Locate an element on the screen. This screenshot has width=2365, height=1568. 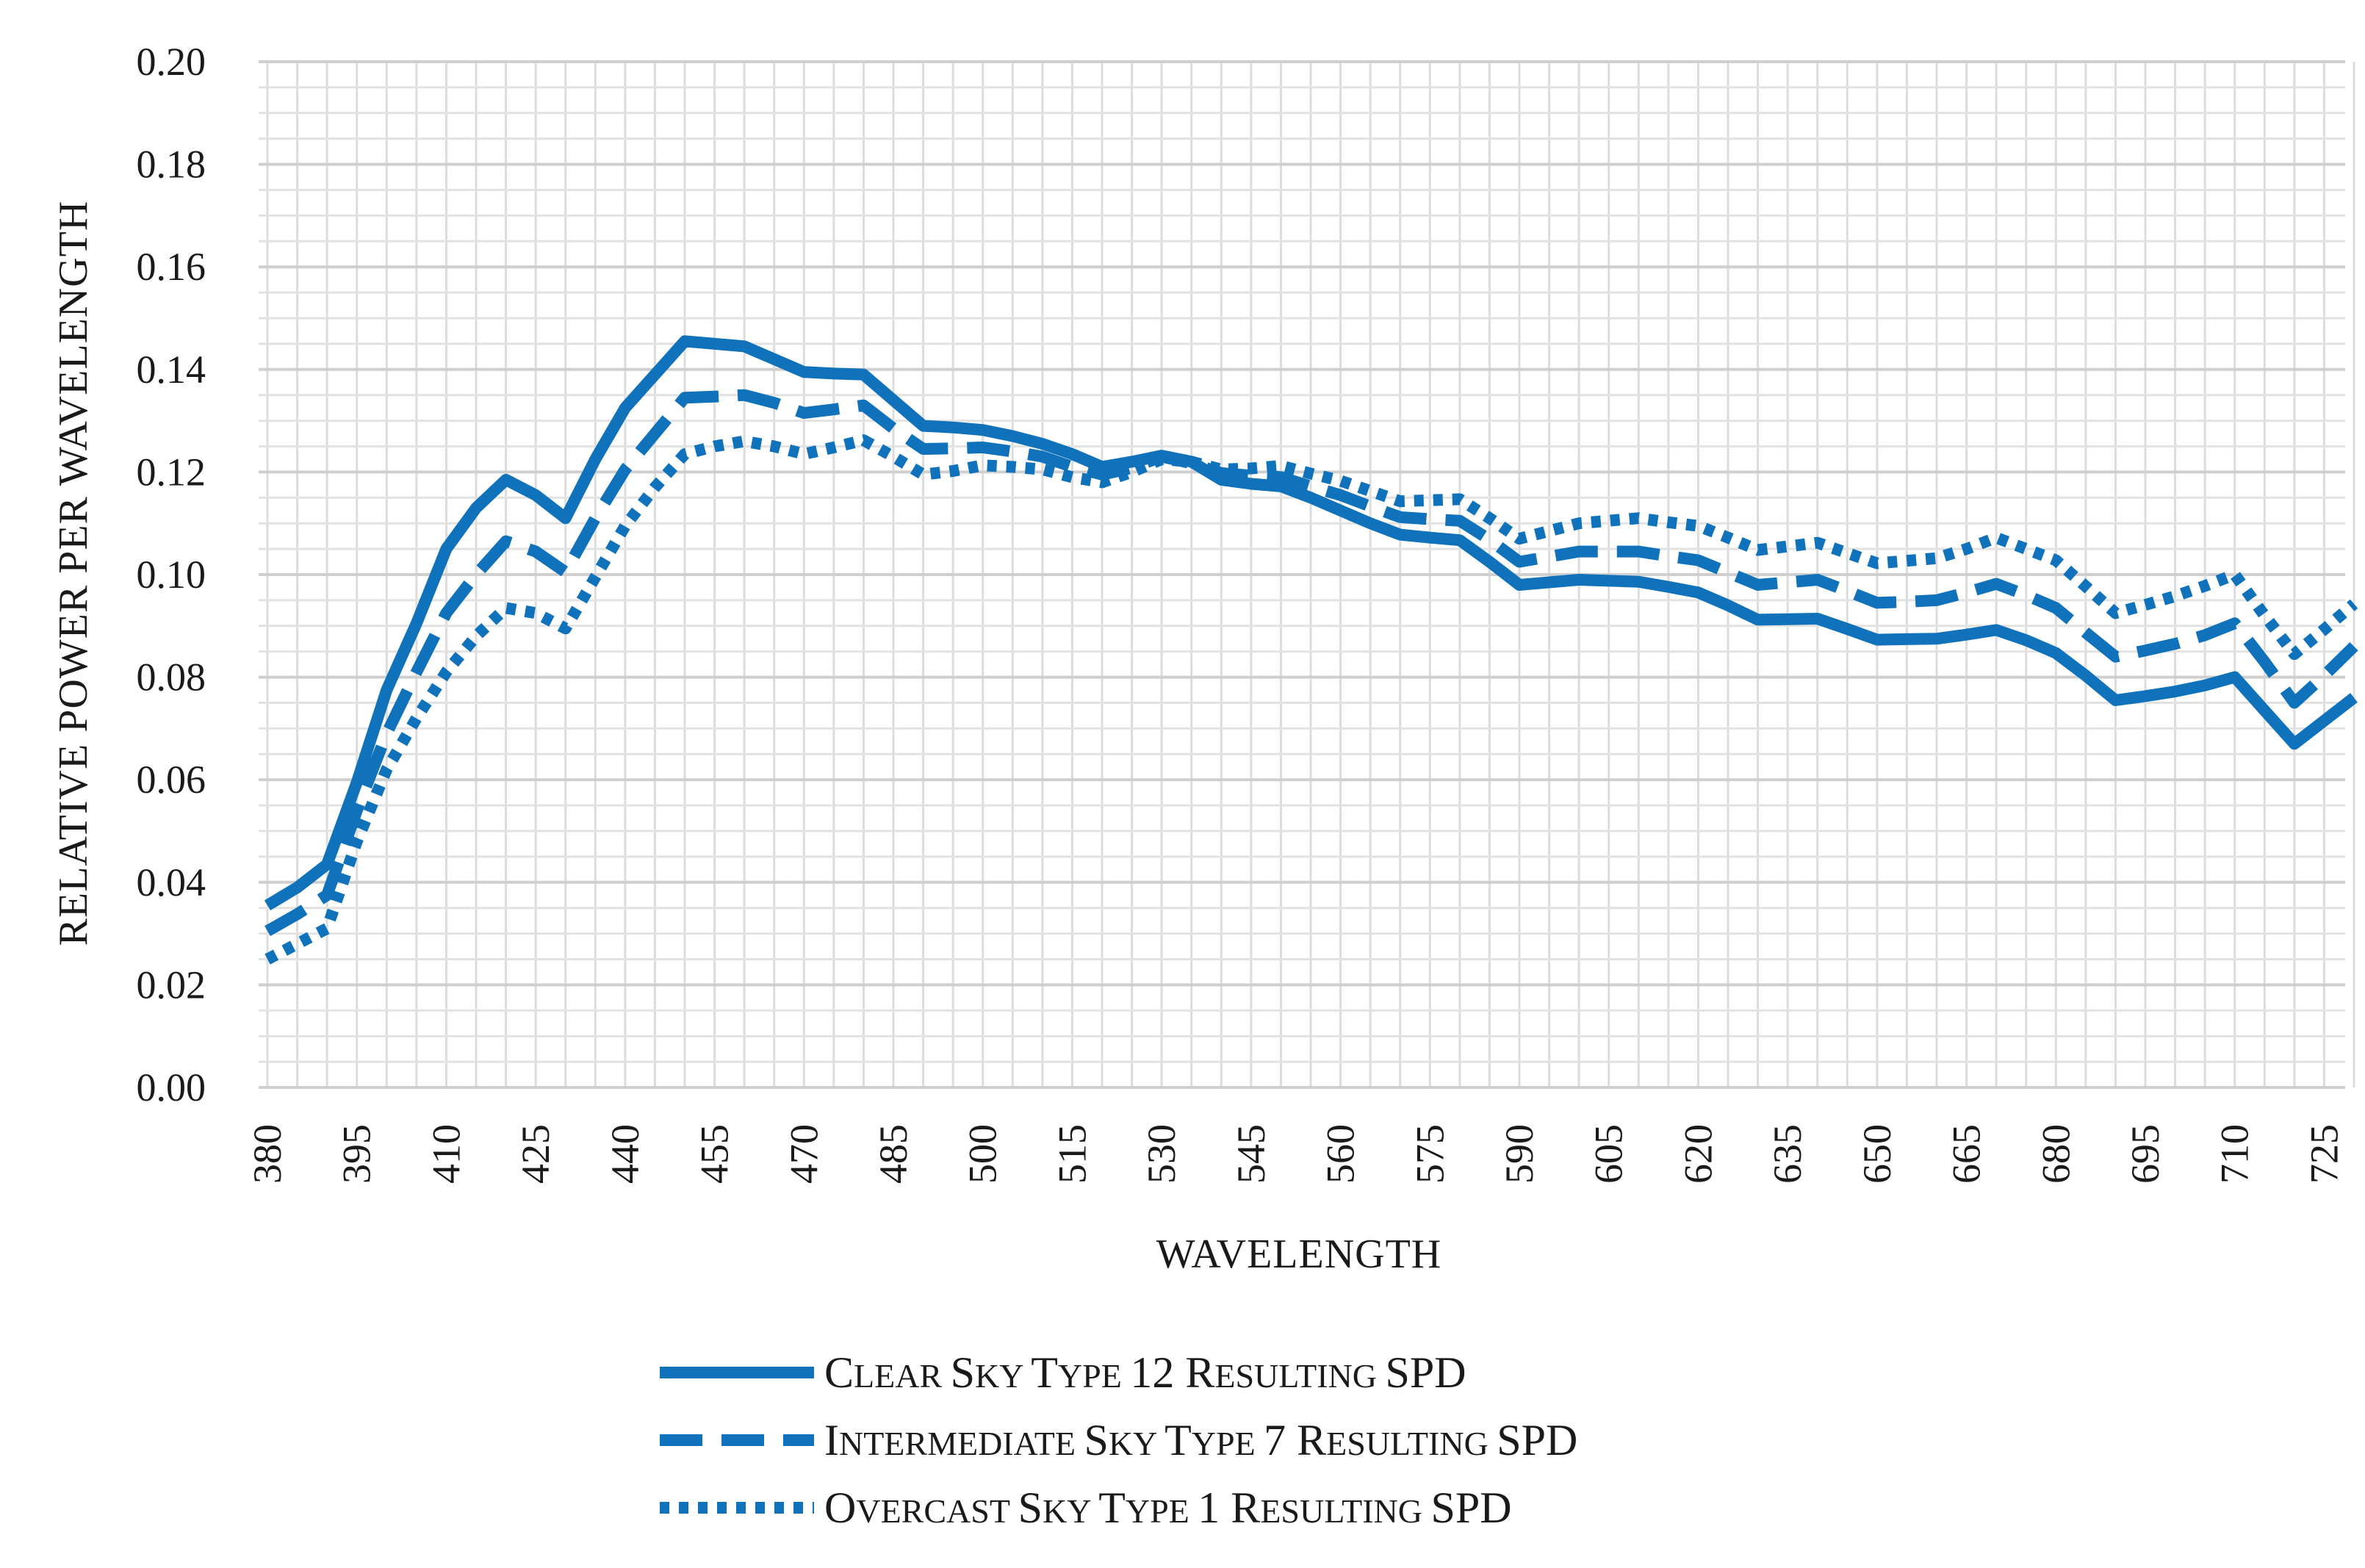
x-tick-label: 425 is located at coordinates (536, 1154).